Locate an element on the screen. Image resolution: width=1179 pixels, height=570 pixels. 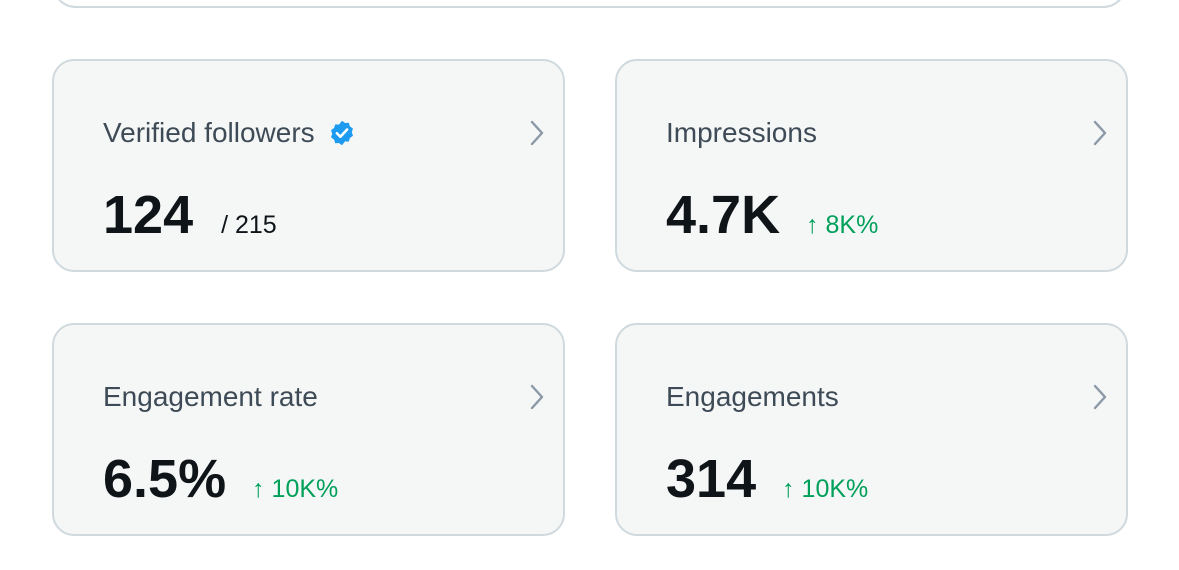
card-title: Verified followers is located at coordinates (229, 133).